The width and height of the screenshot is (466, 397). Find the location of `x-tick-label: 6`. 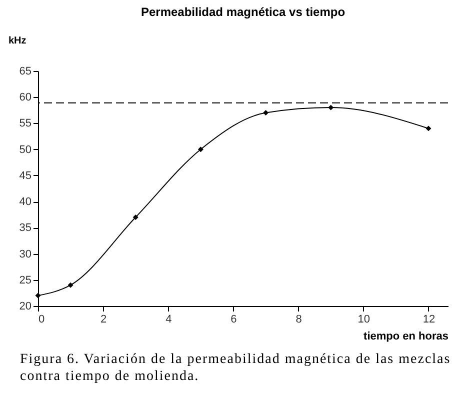

x-tick-label: 6 is located at coordinates (233, 320).